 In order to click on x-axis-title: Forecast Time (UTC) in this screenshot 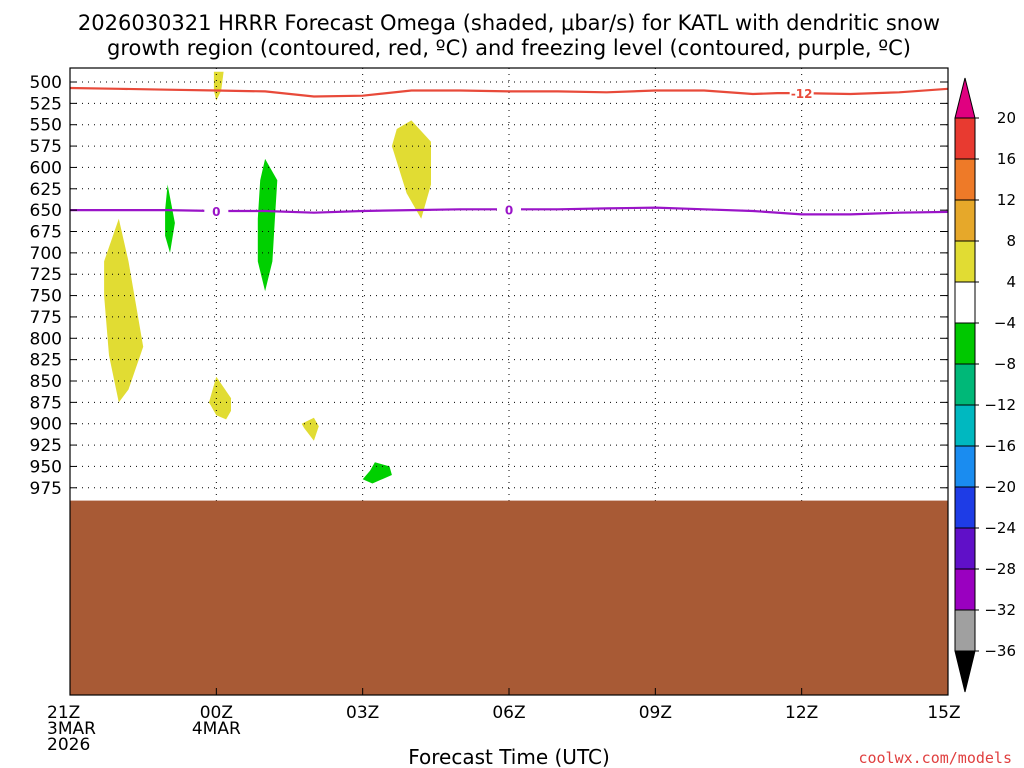, I will do `click(509, 756)`.